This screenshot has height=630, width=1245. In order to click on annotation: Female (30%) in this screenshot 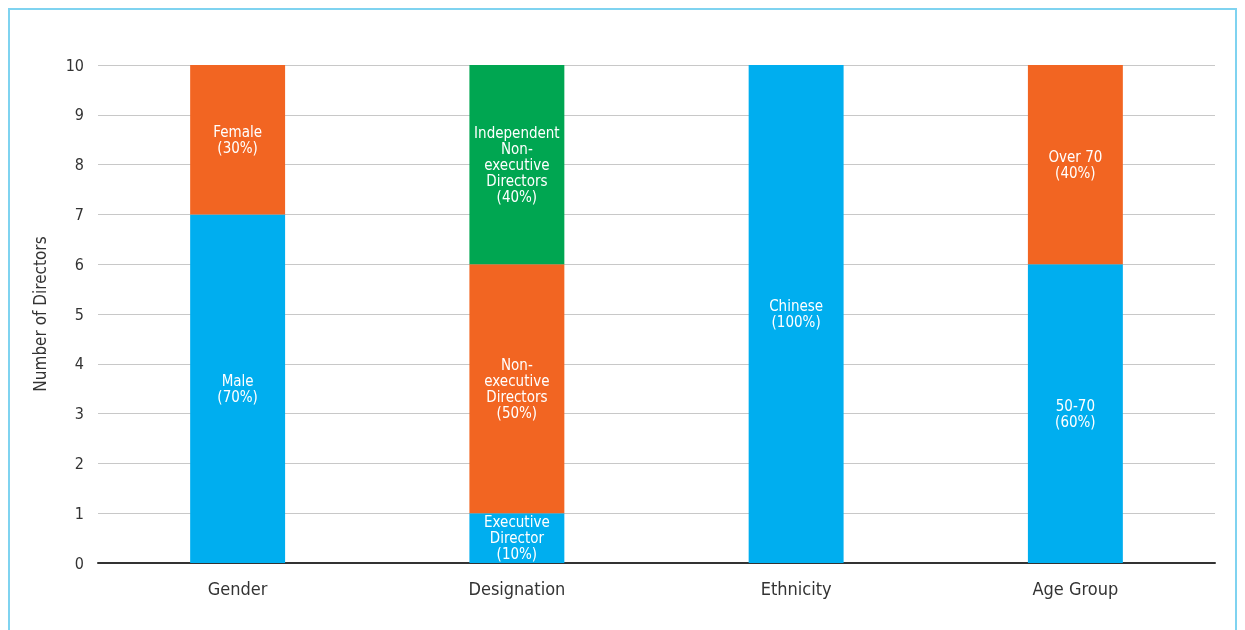, I will do `click(237, 139)`.